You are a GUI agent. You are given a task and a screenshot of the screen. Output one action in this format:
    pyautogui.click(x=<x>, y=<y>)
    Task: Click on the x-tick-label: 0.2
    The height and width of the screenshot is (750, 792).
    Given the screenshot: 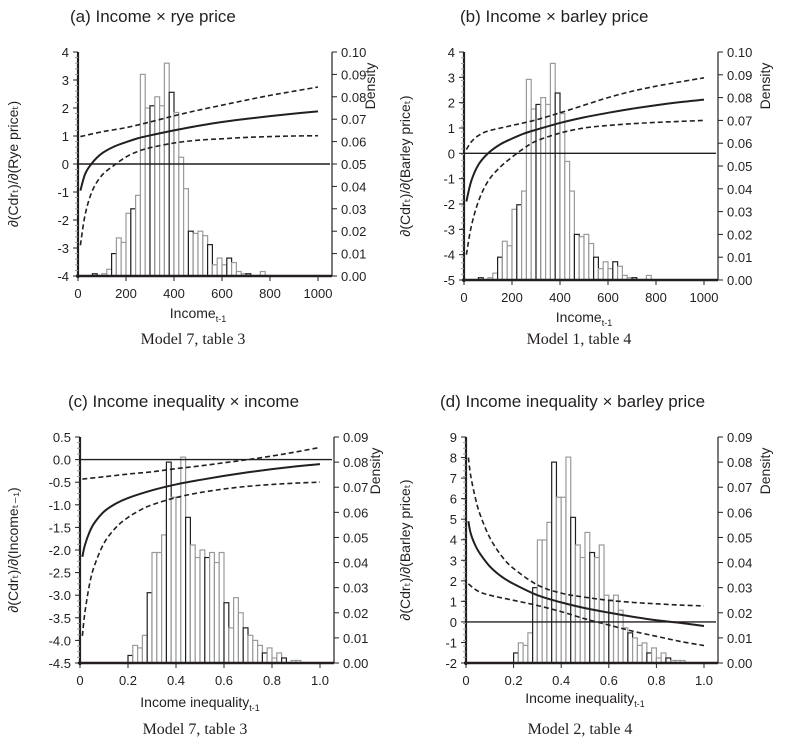 What is the action you would take?
    pyautogui.click(x=514, y=680)
    